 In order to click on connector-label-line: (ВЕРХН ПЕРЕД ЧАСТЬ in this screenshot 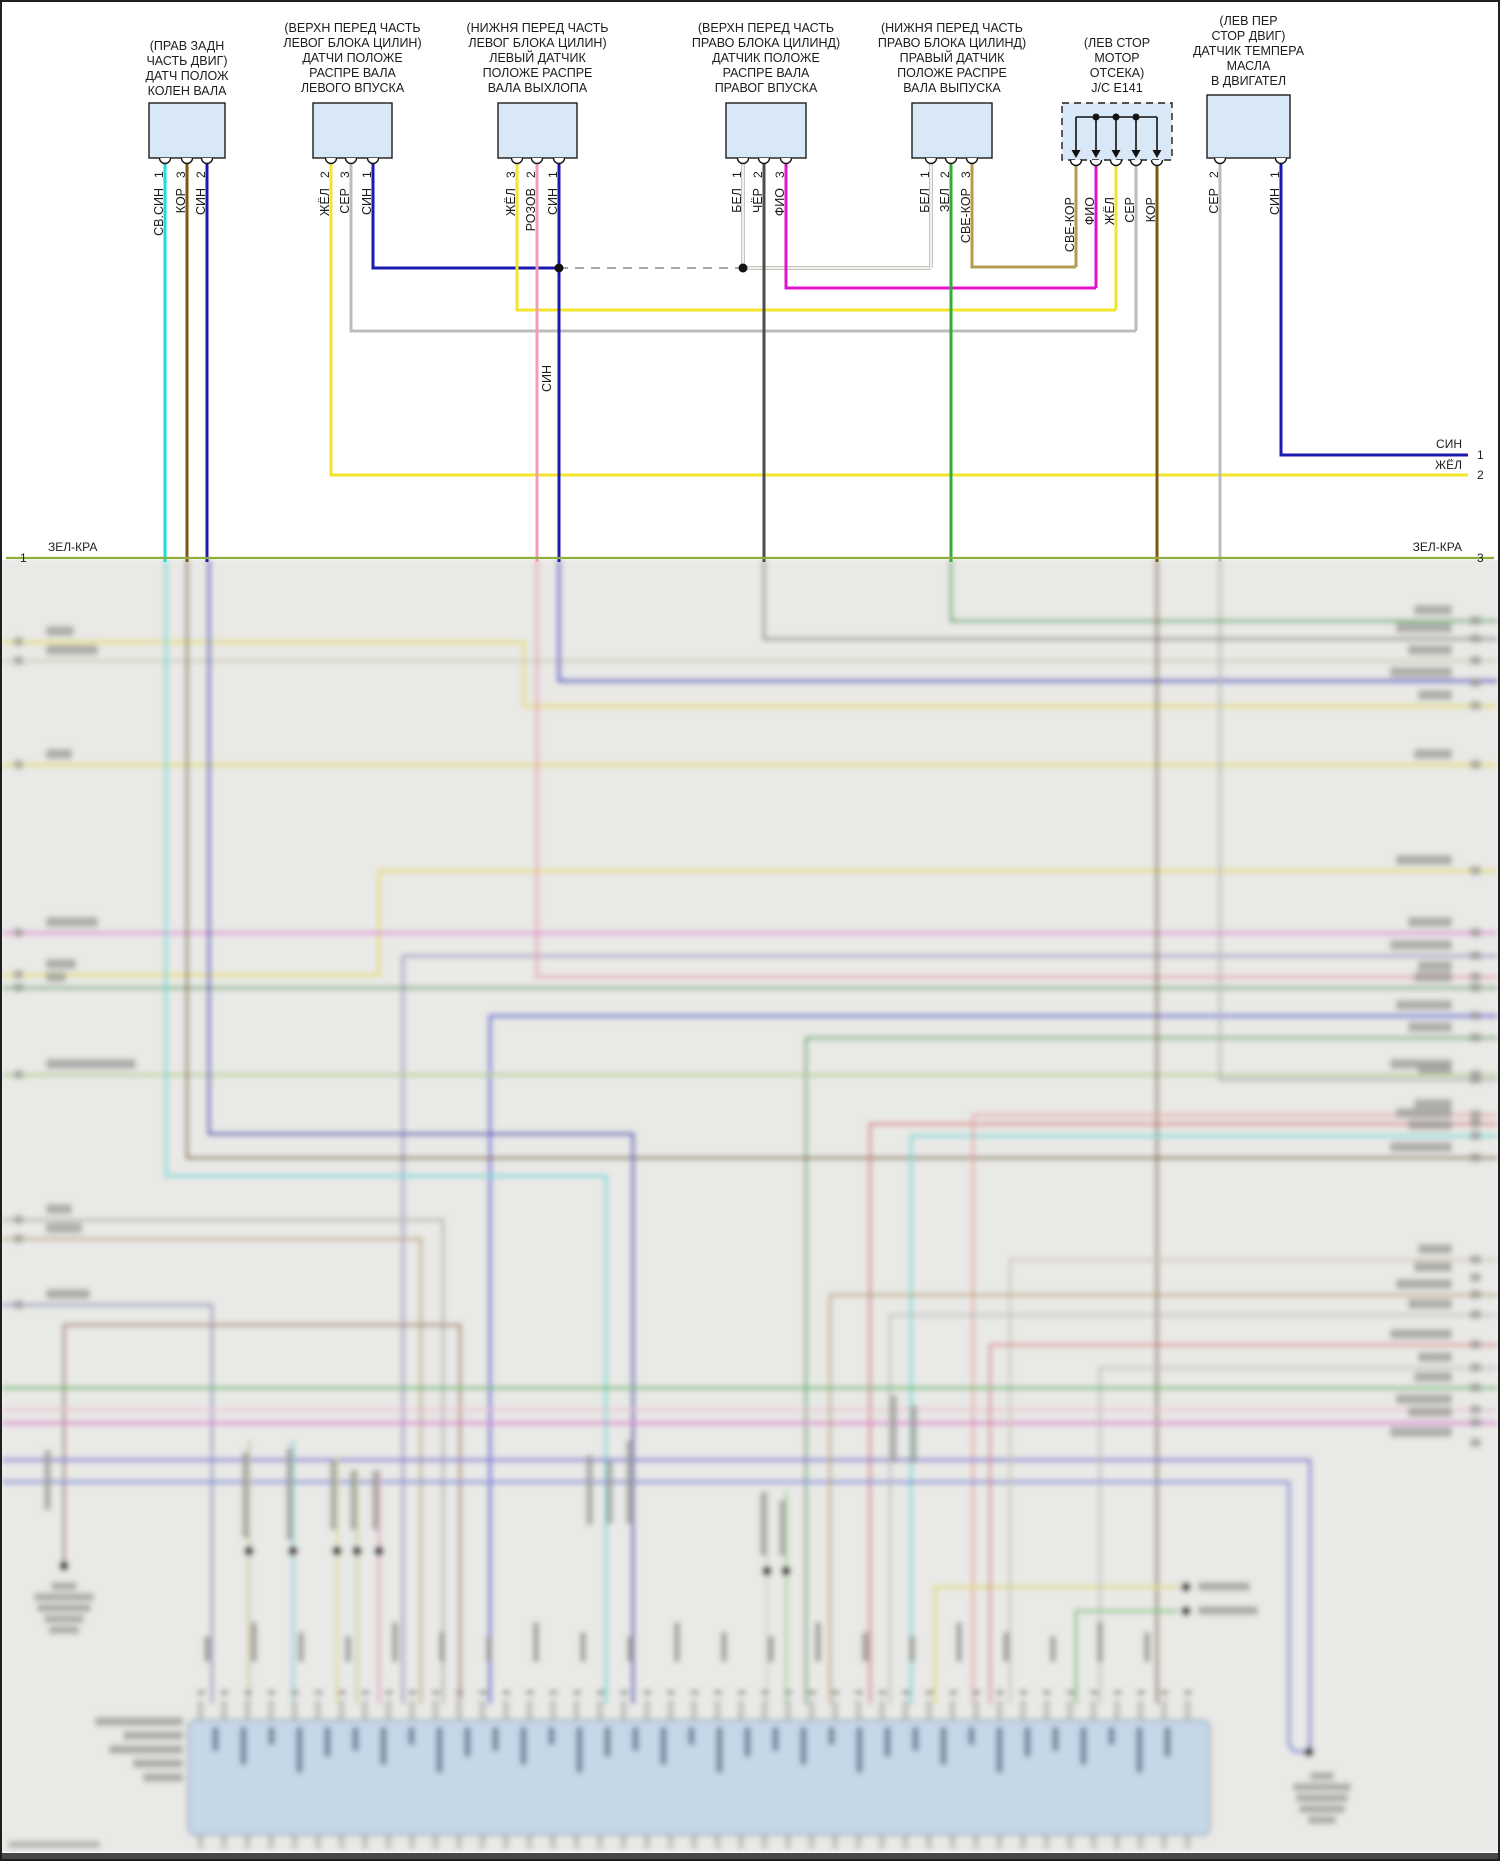, I will do `click(352, 28)`.